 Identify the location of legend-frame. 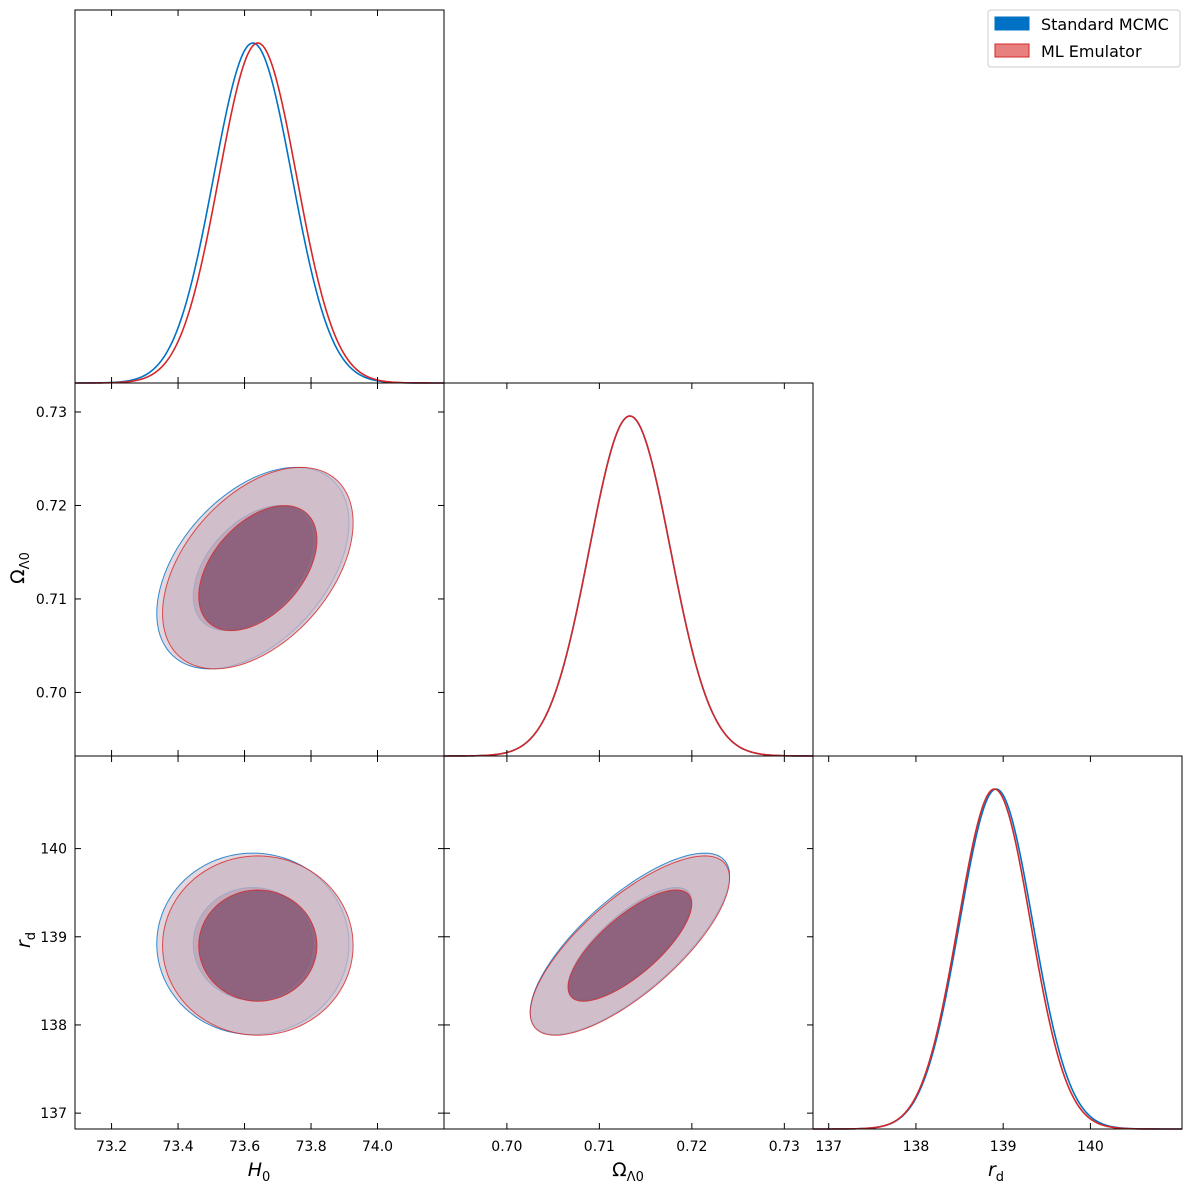
(1084, 38).